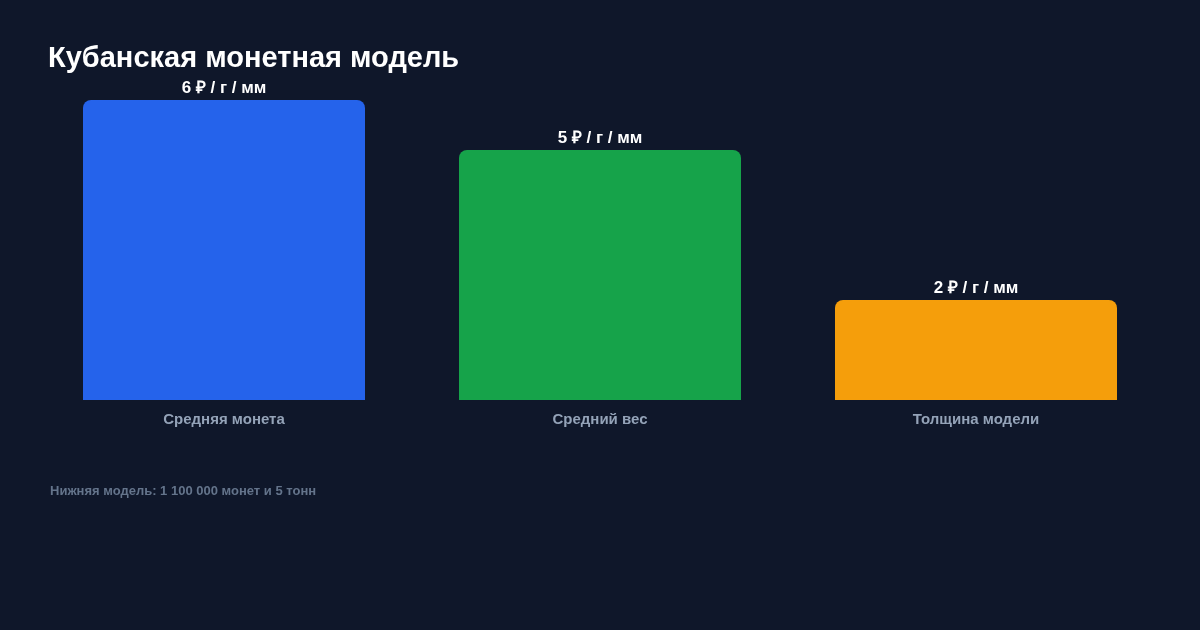 The height and width of the screenshot is (630, 1200). I want to click on text: Нижняя модель: 1 100 000 монет и 5 тонн, so click(183, 490).